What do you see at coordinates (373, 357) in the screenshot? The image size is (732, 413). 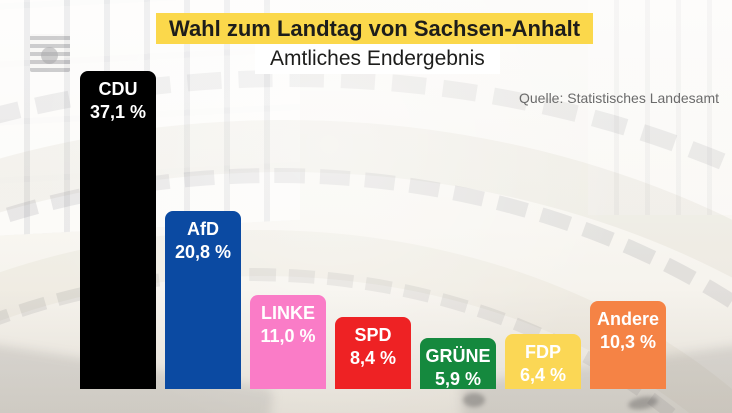 I see `bar-value-label: 8,4 %` at bounding box center [373, 357].